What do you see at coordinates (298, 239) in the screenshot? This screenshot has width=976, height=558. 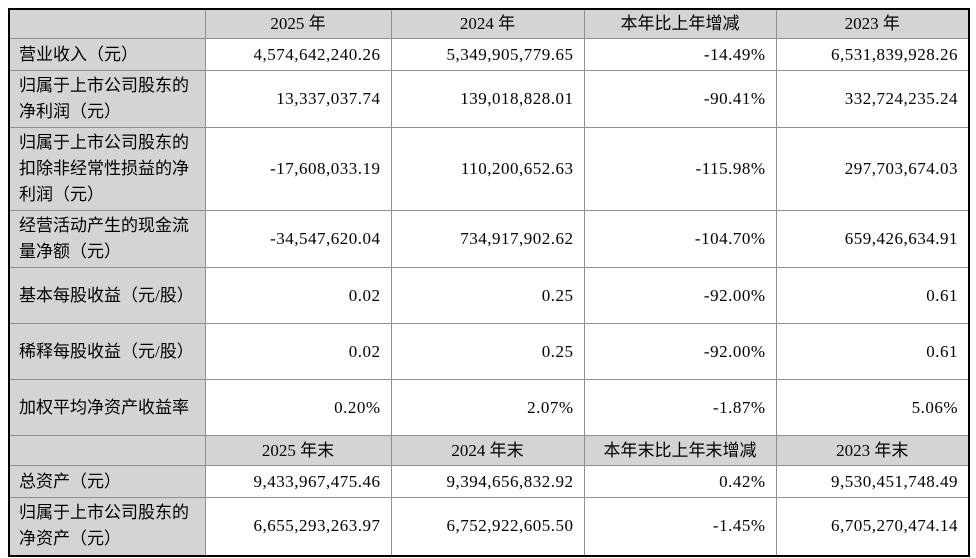 I see `value-cell: -34,547,620.04` at bounding box center [298, 239].